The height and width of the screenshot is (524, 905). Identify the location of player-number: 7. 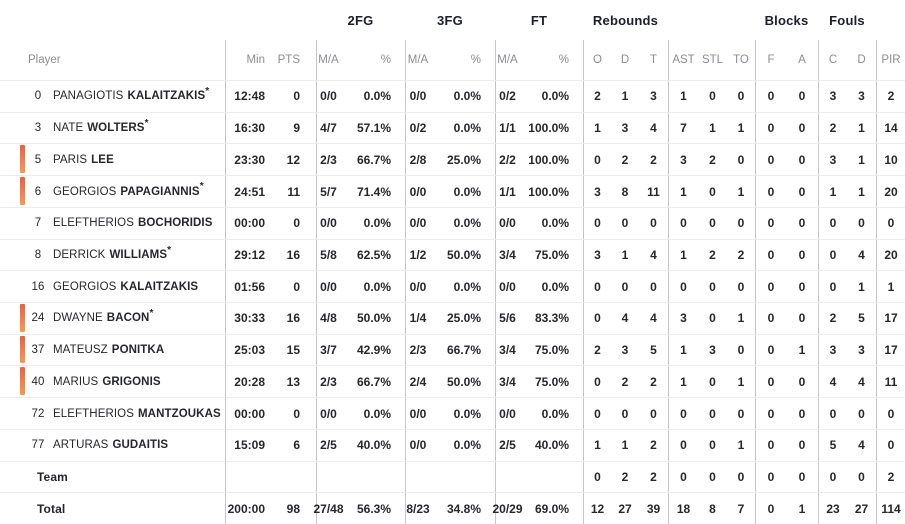
(38, 223).